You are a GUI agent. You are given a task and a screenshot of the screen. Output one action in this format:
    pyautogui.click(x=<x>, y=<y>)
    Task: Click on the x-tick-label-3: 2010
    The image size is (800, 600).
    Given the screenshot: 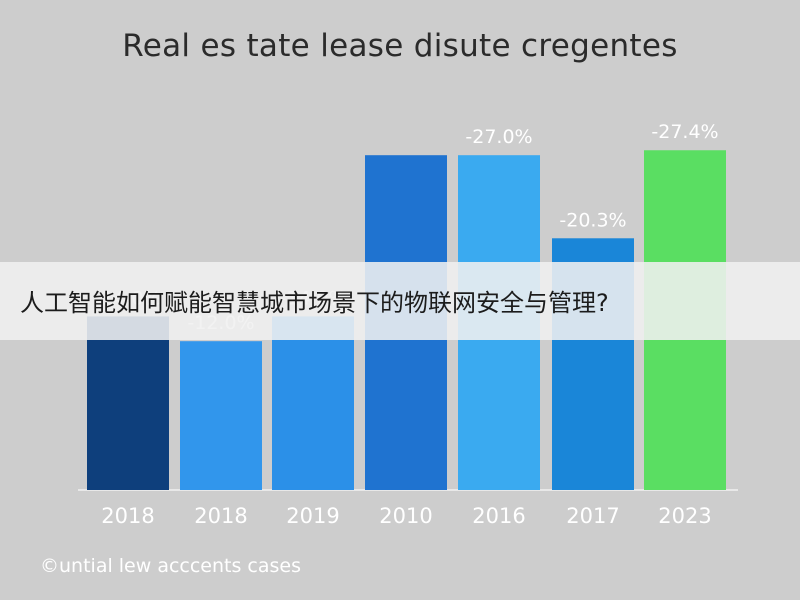 What is the action you would take?
    pyautogui.click(x=405, y=516)
    